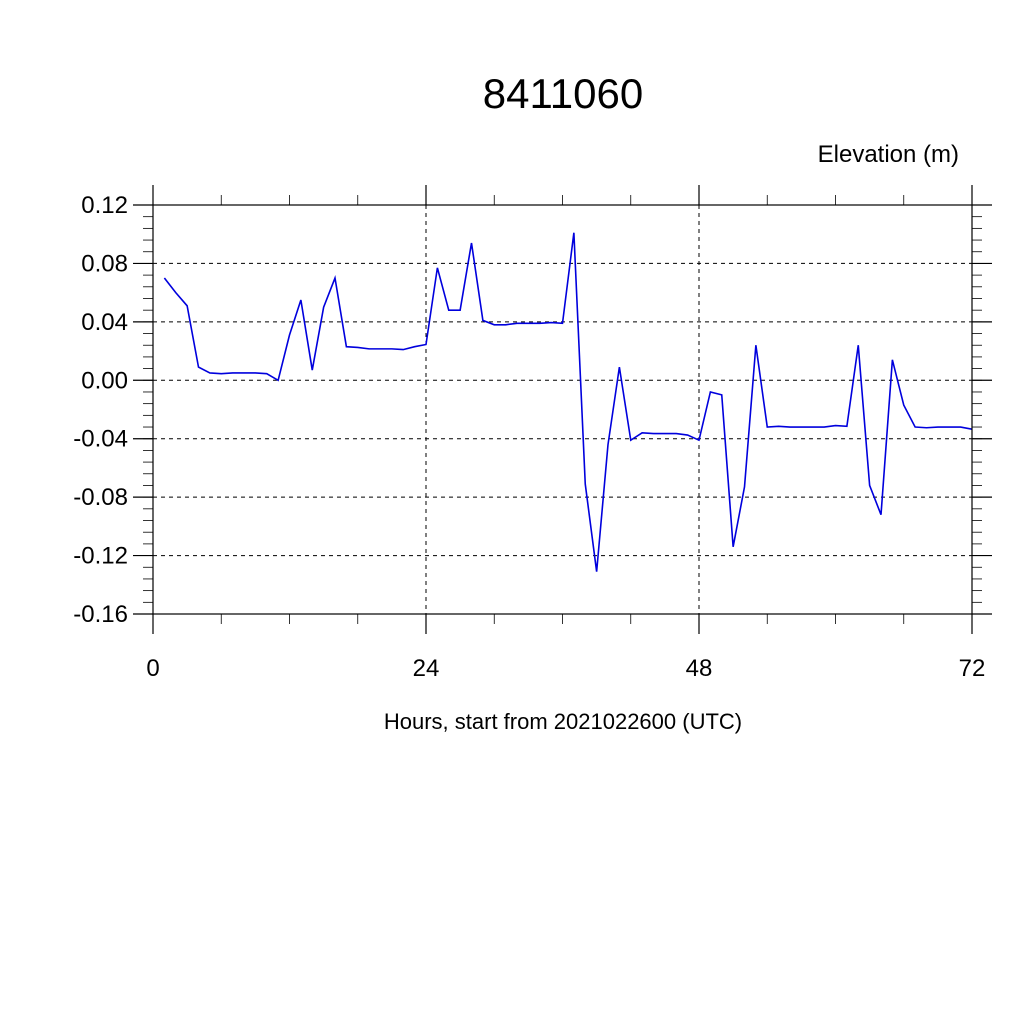 This screenshot has height=1024, width=1024. What do you see at coordinates (104, 263) in the screenshot?
I see `y-tick-label: 0.08` at bounding box center [104, 263].